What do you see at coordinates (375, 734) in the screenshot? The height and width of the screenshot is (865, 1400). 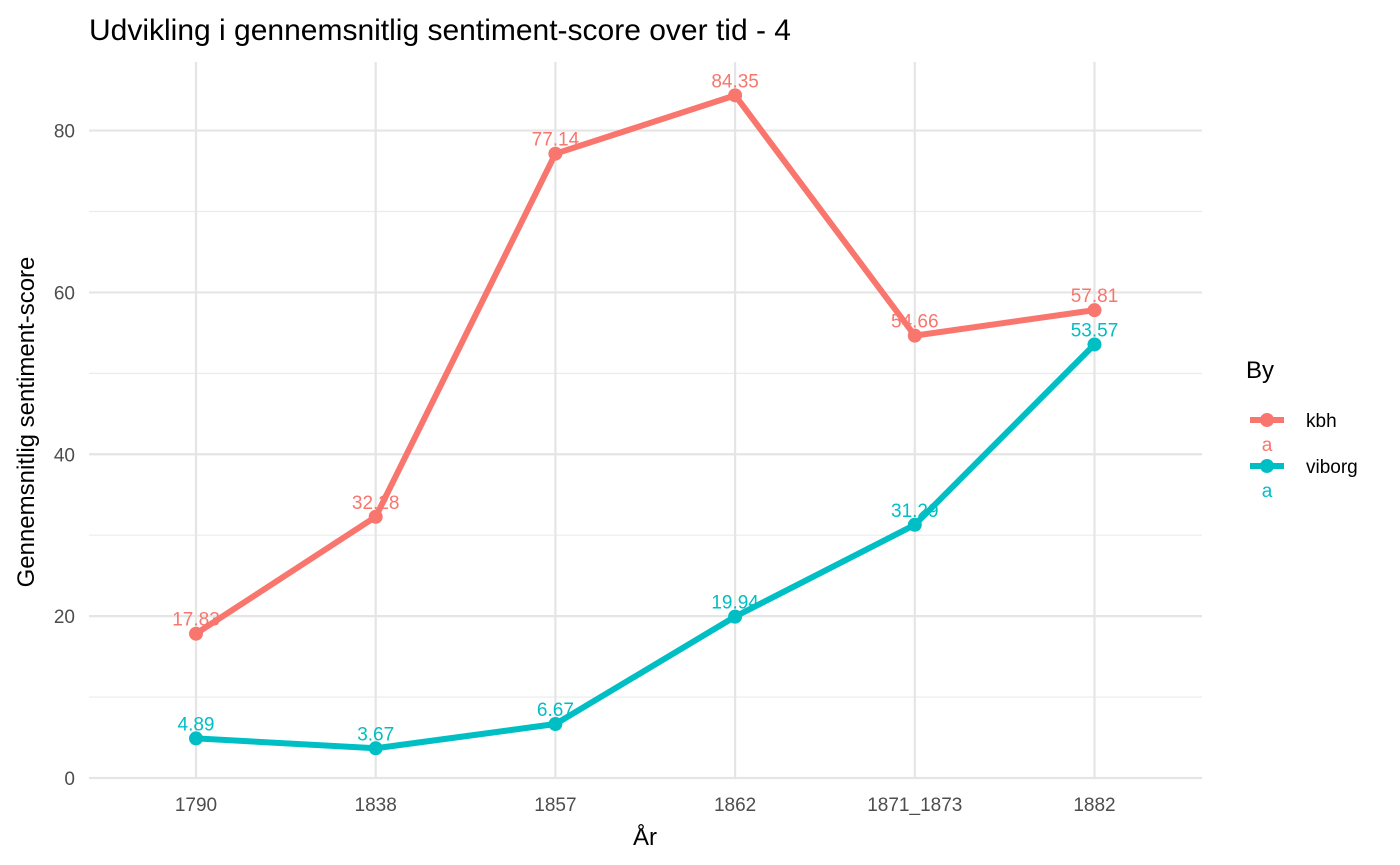 I see `data-label-viborg: 3.67` at bounding box center [375, 734].